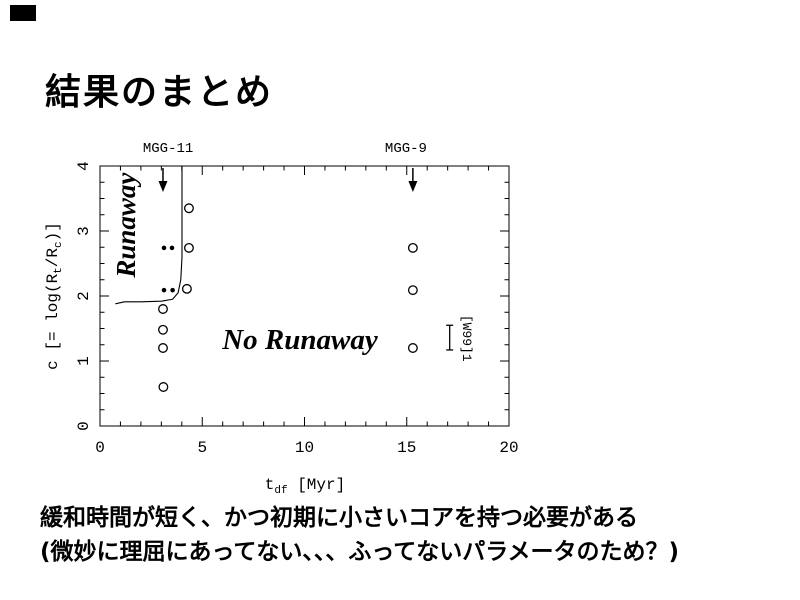 The width and height of the screenshot is (800, 600). I want to click on cluster-label: MGG-11, so click(168, 149).